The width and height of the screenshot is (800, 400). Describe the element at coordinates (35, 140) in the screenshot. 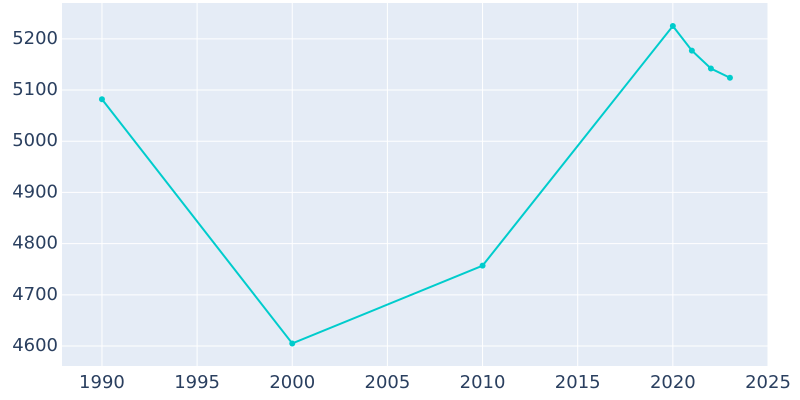

I see `y-tick-label: 5000` at that location.